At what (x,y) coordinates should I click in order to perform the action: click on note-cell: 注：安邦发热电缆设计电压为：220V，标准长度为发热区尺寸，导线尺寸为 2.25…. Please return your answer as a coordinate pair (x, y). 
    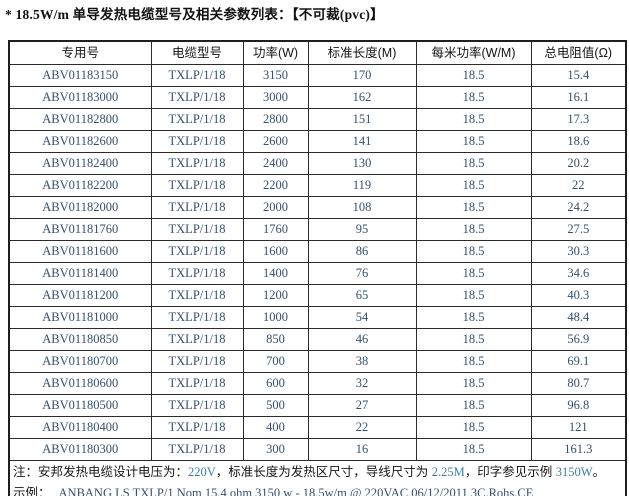
    Looking at the image, I should click on (317, 478).